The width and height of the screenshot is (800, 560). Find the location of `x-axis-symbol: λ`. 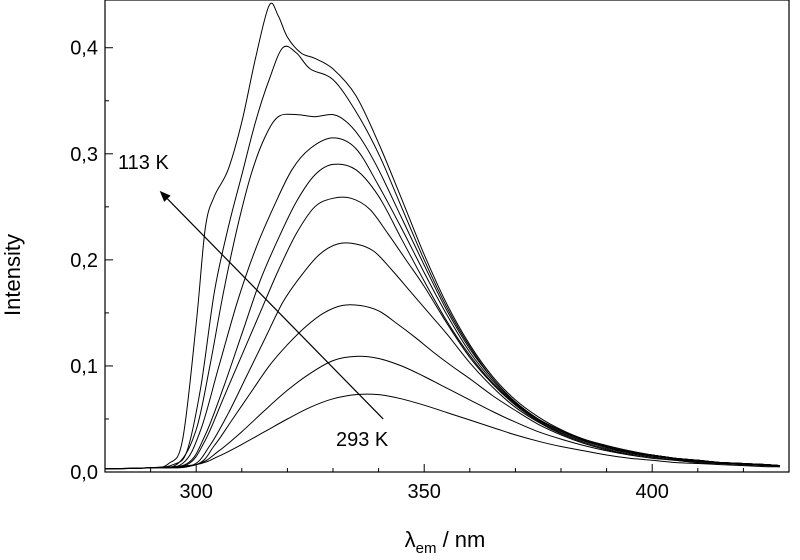

x-axis-symbol: λ is located at coordinates (410, 539).